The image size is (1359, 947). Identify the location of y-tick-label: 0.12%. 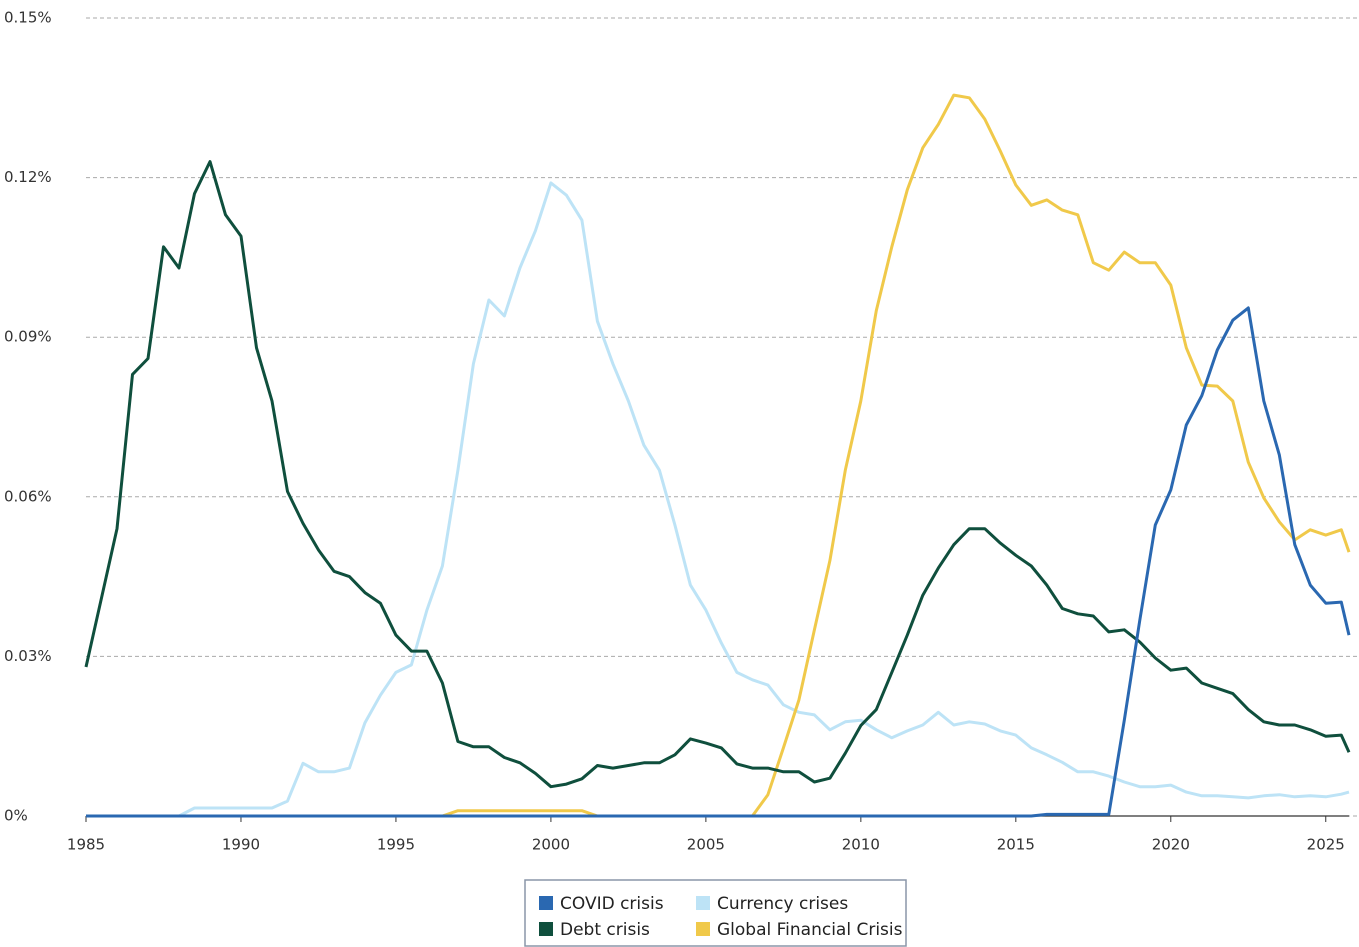
(28, 177).